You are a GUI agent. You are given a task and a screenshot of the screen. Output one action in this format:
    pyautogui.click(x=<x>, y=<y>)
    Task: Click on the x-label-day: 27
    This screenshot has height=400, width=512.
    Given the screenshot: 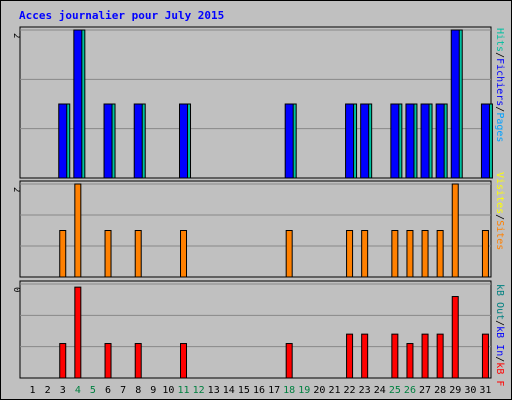 What is the action you would take?
    pyautogui.click(x=425, y=390)
    